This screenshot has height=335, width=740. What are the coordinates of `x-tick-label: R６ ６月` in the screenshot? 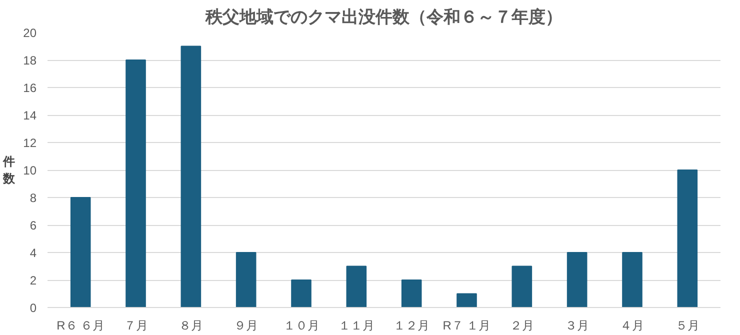 It's located at (80, 325).